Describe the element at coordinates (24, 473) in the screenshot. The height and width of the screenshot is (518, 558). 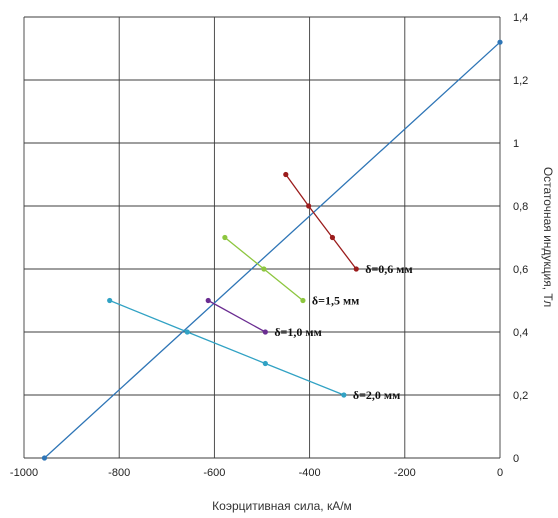
I see `x-tick-label: -1000` at that location.